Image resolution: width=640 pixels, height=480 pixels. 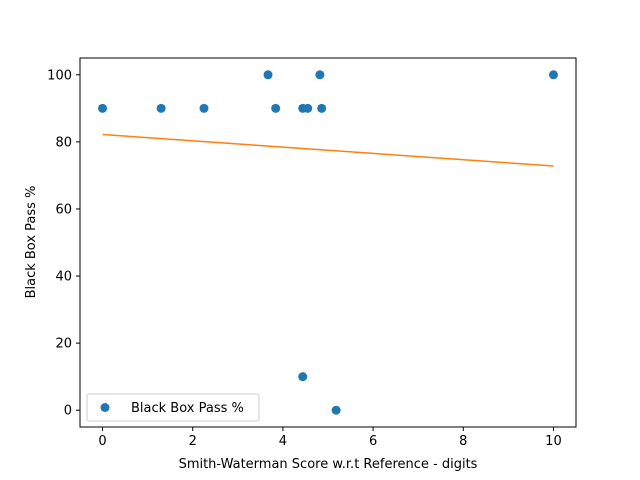 I want to click on x-tick-label: 4, so click(x=283, y=441).